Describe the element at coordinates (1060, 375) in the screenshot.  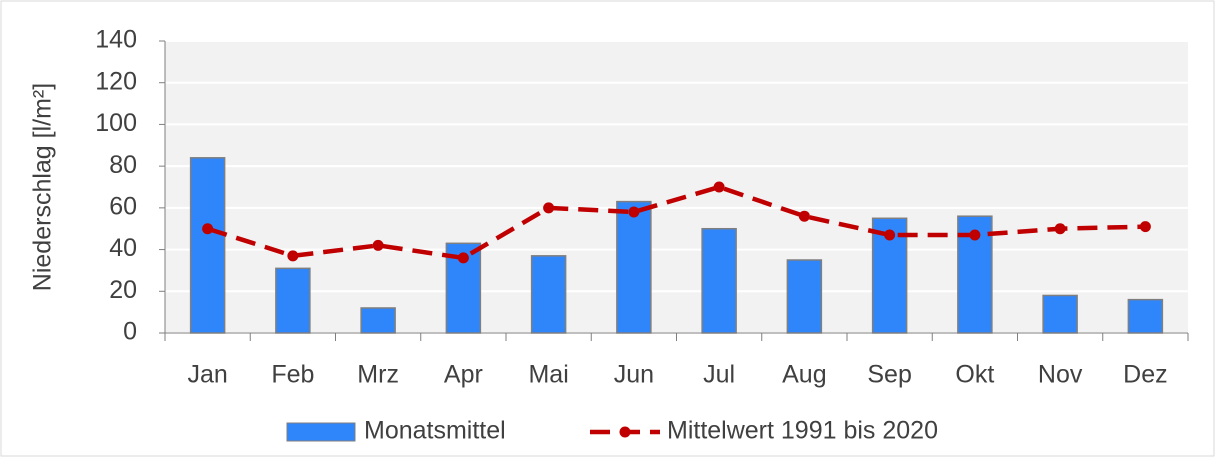
I see `x-tick-label: Nov` at that location.